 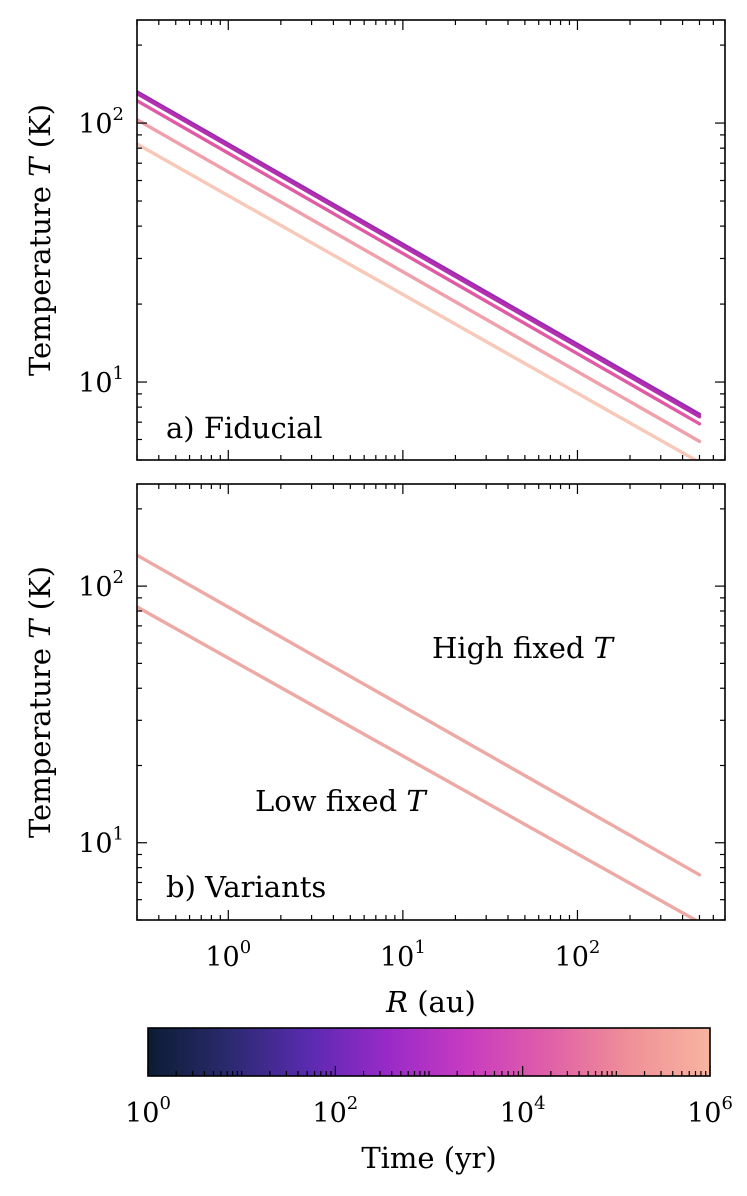 What do you see at coordinates (335, 1111) in the screenshot?
I see `colorbar-tick-label: 10²` at bounding box center [335, 1111].